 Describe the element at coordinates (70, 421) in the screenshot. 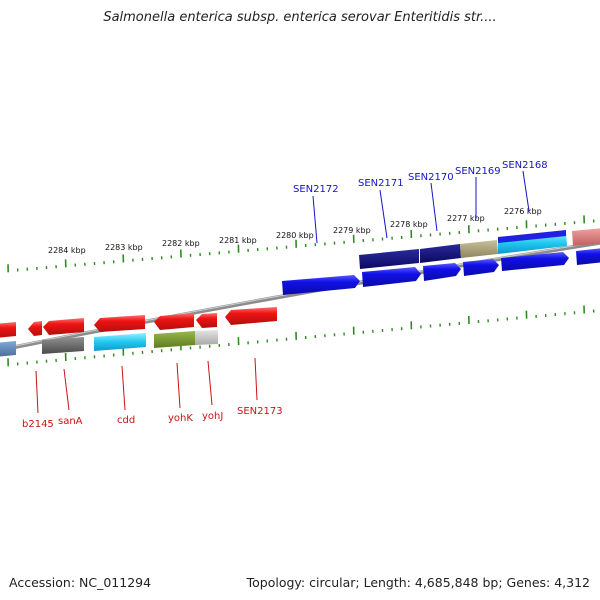

I see `gene-label-sana: sanA` at that location.